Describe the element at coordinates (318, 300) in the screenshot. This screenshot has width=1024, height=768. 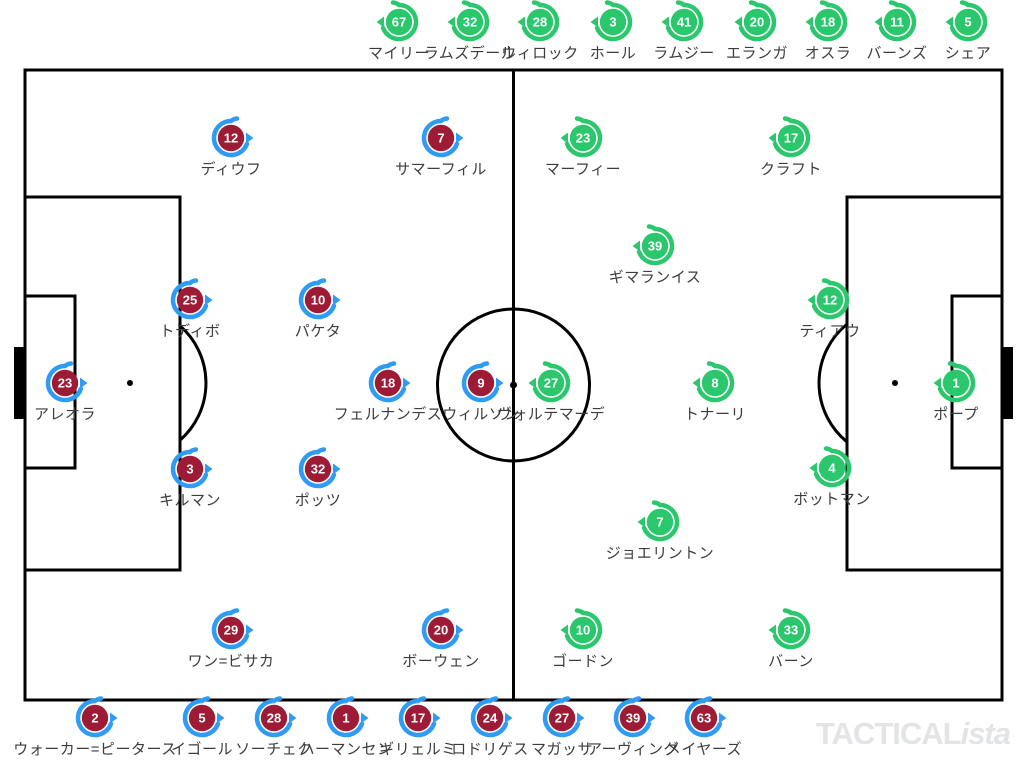
I see `player-marker-home-10: 10` at that location.